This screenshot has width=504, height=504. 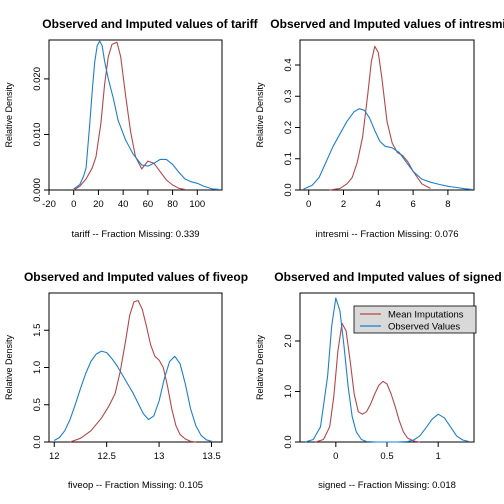 I want to click on fiveop-y-tick-label: 0.5, so click(x=37, y=404).